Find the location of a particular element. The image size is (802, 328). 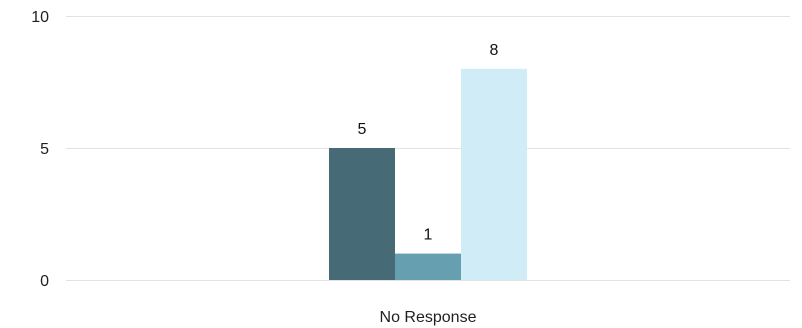

data-labels: 5 1 8 is located at coordinates (428, 143).